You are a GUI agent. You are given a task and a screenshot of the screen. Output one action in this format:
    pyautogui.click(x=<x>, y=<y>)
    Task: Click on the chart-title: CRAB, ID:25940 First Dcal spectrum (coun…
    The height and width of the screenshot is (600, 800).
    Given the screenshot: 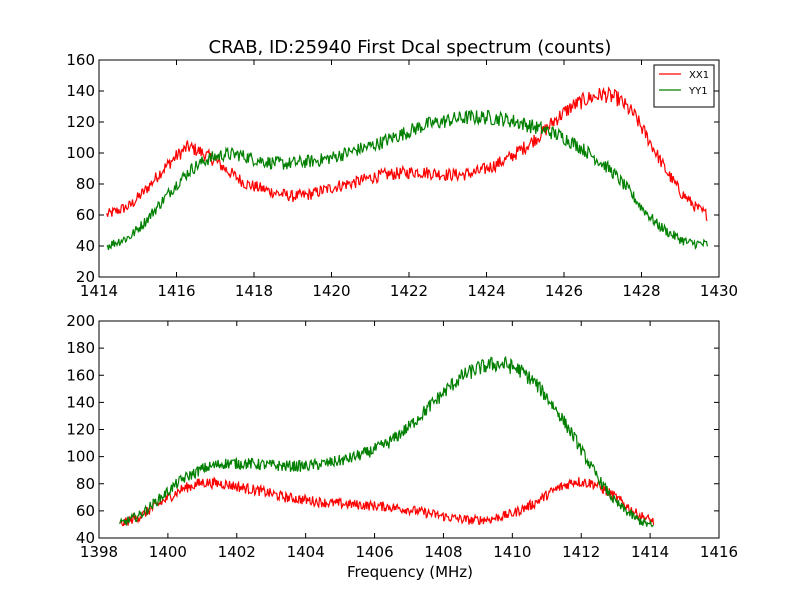 What is the action you would take?
    pyautogui.click(x=410, y=47)
    